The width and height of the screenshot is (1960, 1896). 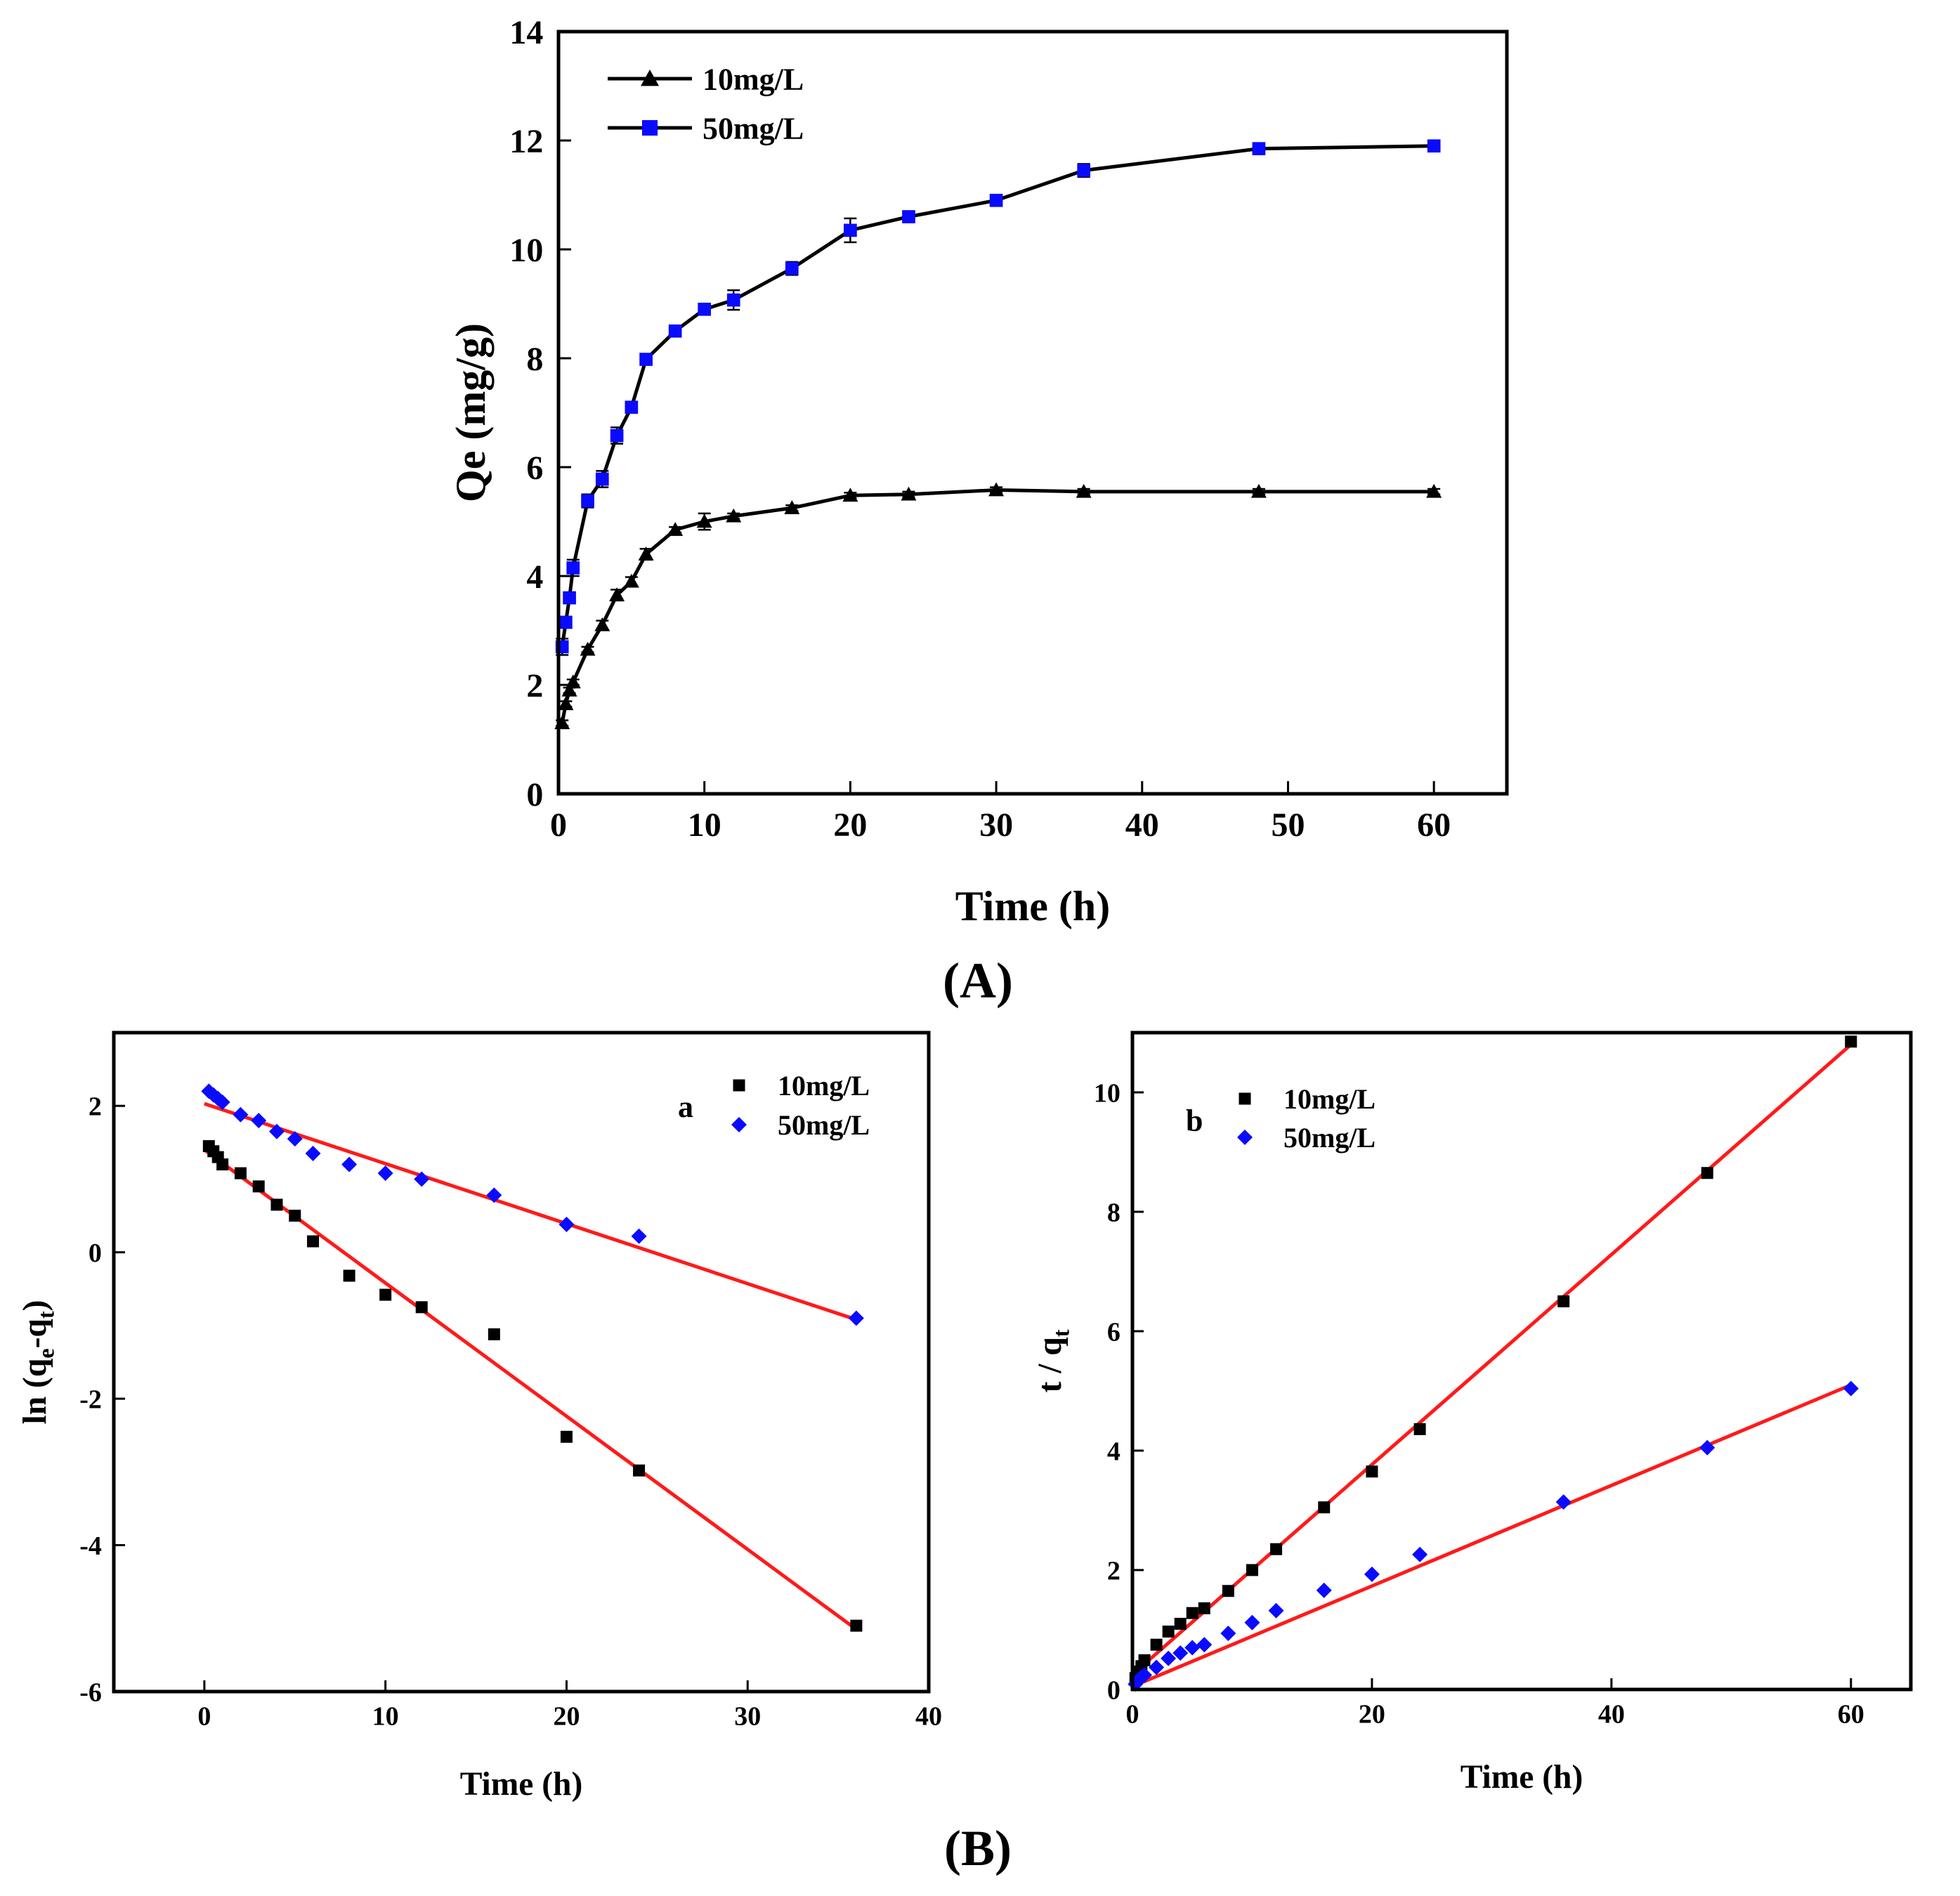 I want to click on panel-letter: b, so click(x=1194, y=1121).